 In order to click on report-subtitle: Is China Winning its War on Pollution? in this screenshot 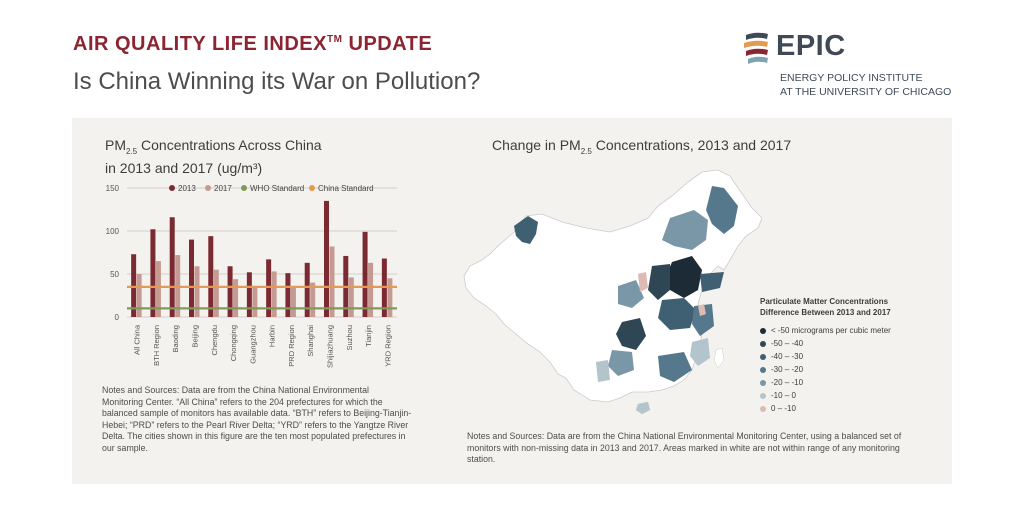, I will do `click(277, 81)`.